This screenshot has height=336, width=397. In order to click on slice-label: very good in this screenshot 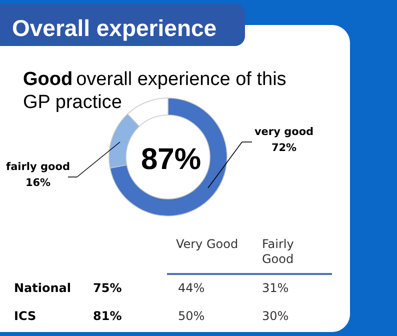, I will do `click(284, 132)`.